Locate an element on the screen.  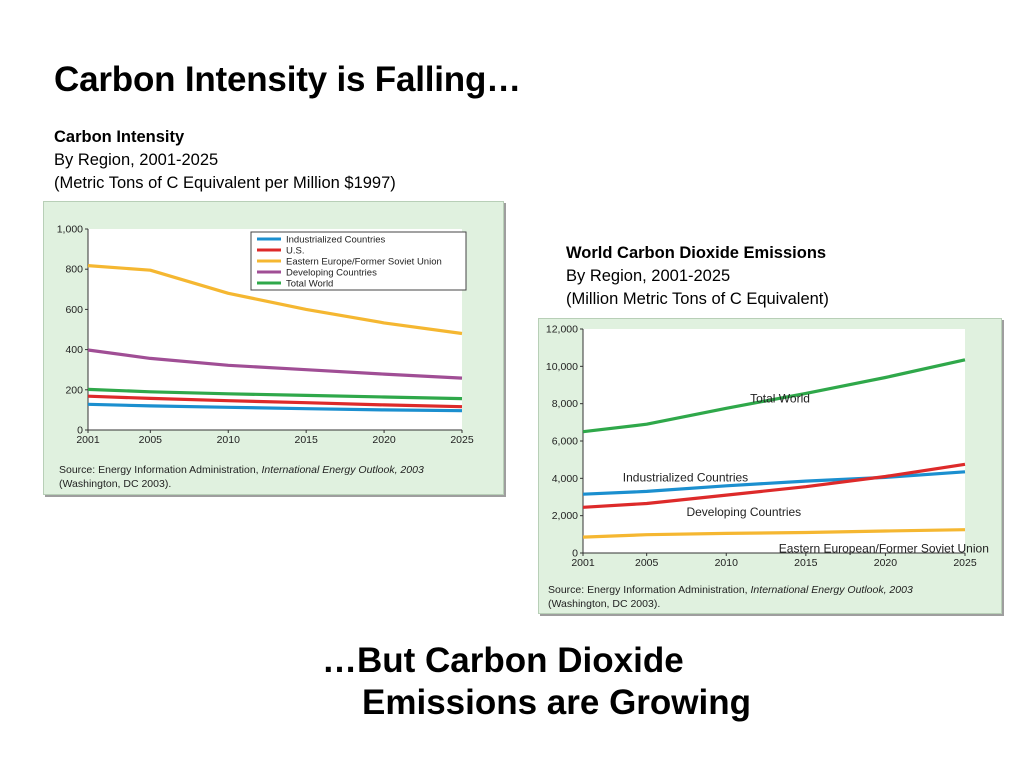
y-tick-label: 1,000 is located at coordinates (70, 230).